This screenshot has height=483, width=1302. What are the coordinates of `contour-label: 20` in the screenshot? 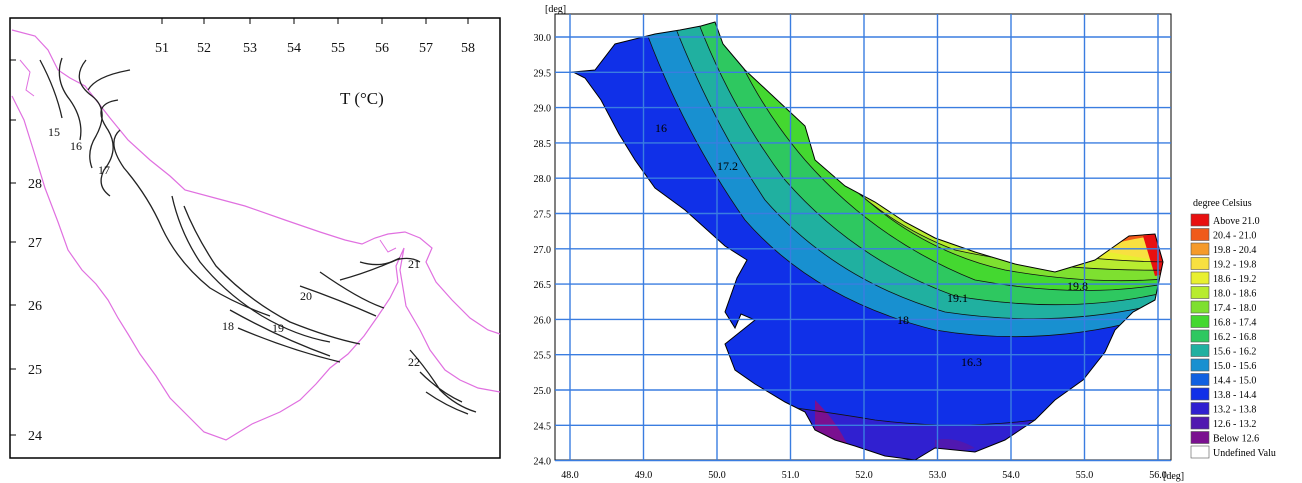 It's located at (306, 296).